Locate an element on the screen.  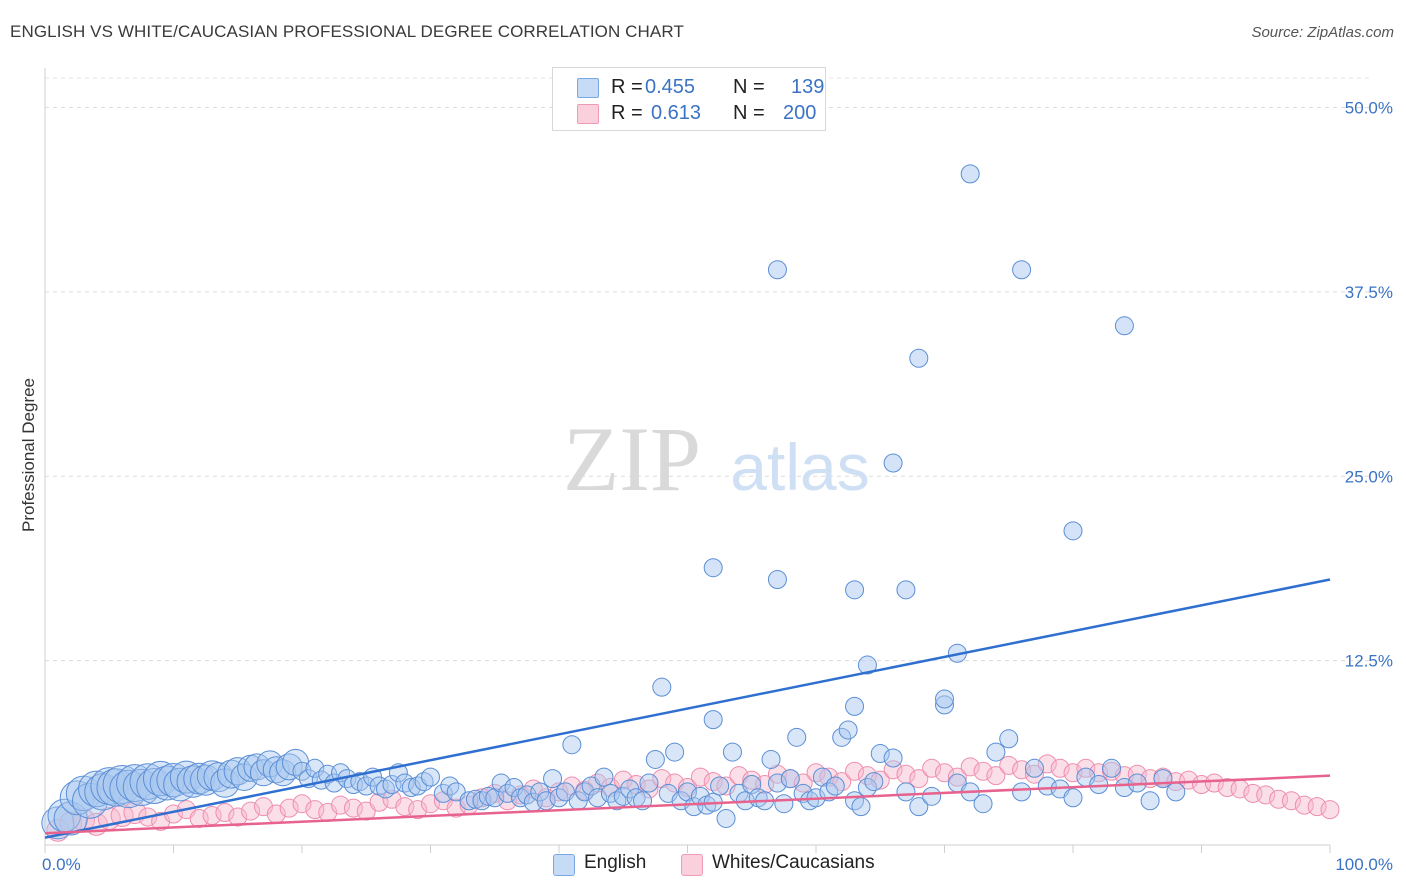
y-axis-label: Professional Degree is located at coordinates (28, 455).